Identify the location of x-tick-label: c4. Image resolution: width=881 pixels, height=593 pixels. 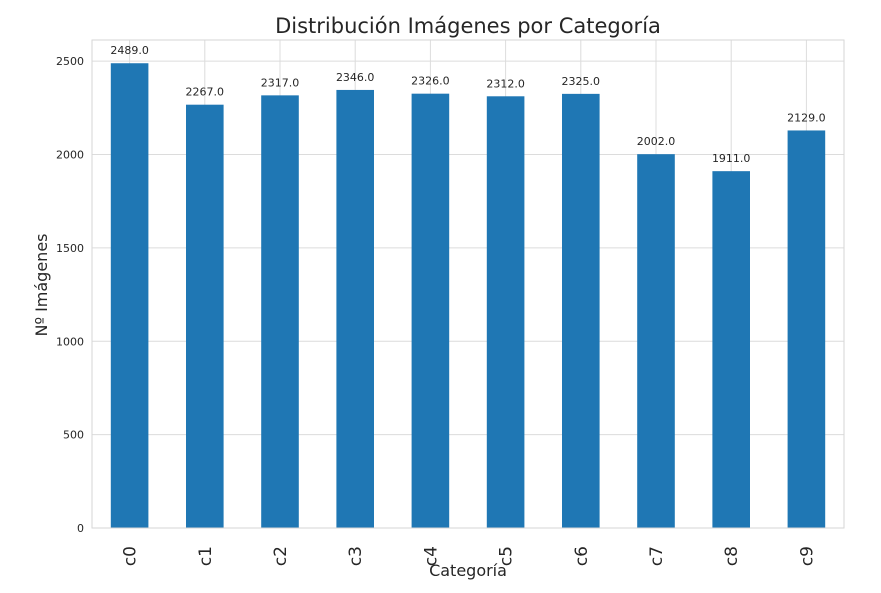
(431, 556).